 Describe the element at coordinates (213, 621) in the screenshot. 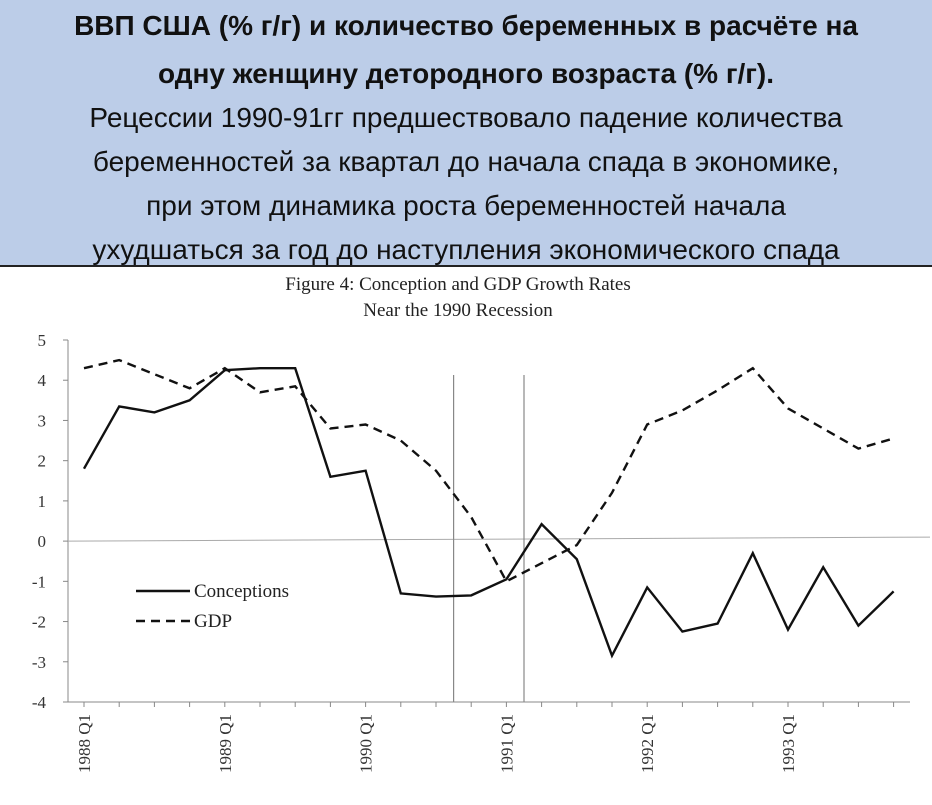

I see `legend-label-gdp: GDP` at that location.